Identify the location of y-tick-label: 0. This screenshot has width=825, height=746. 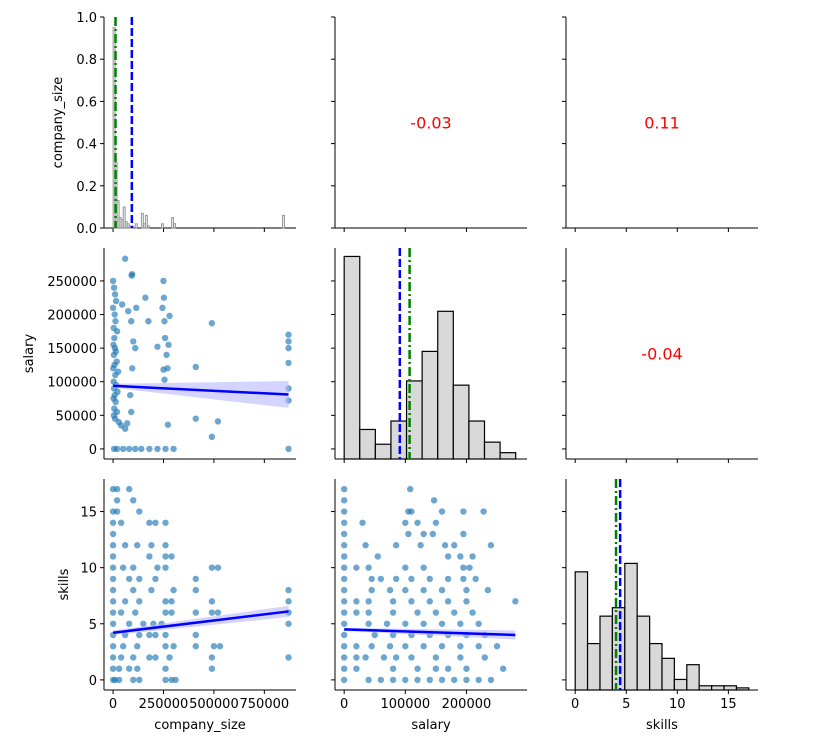
(93, 681).